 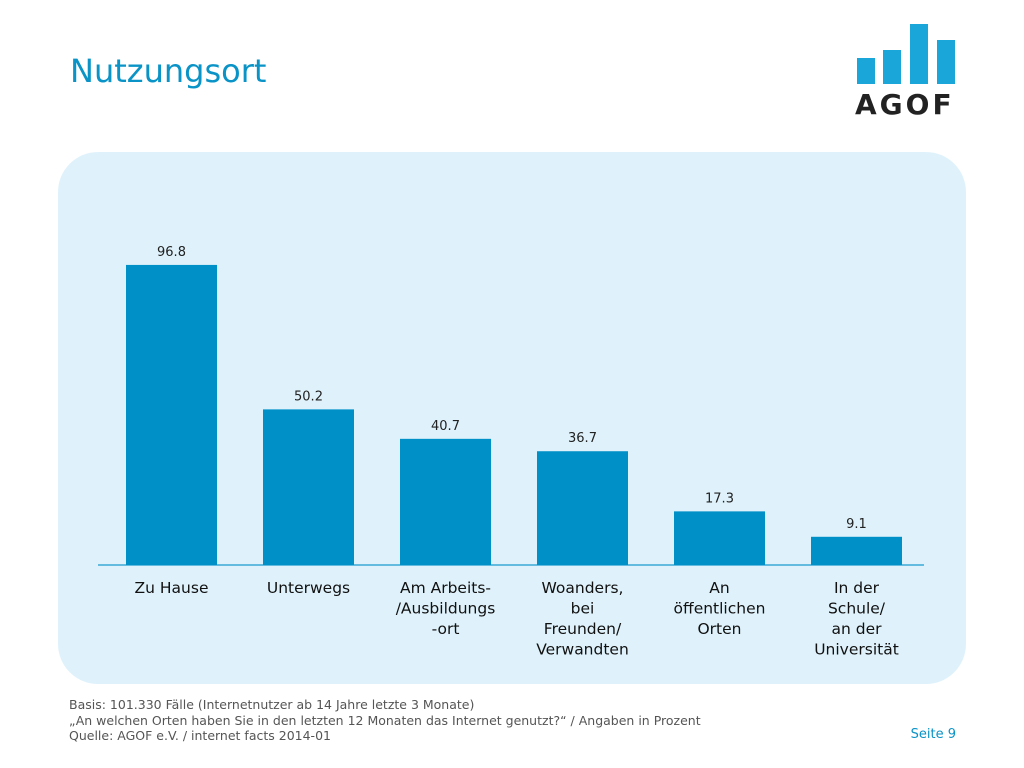 I want to click on category-label-1: Unterwegs, so click(x=308, y=588).